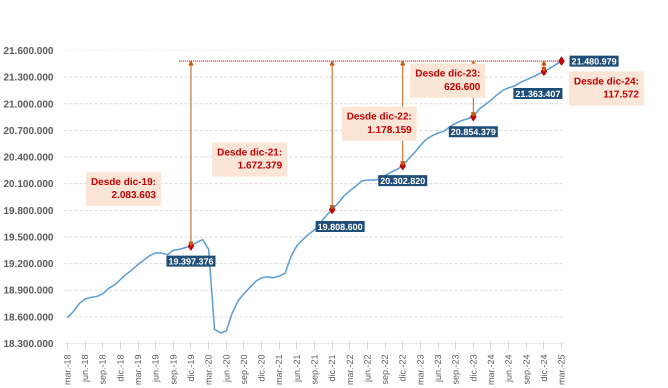 This screenshot has height=388, width=668. I want to click on x-tick-label: jun.-21, so click(297, 369).